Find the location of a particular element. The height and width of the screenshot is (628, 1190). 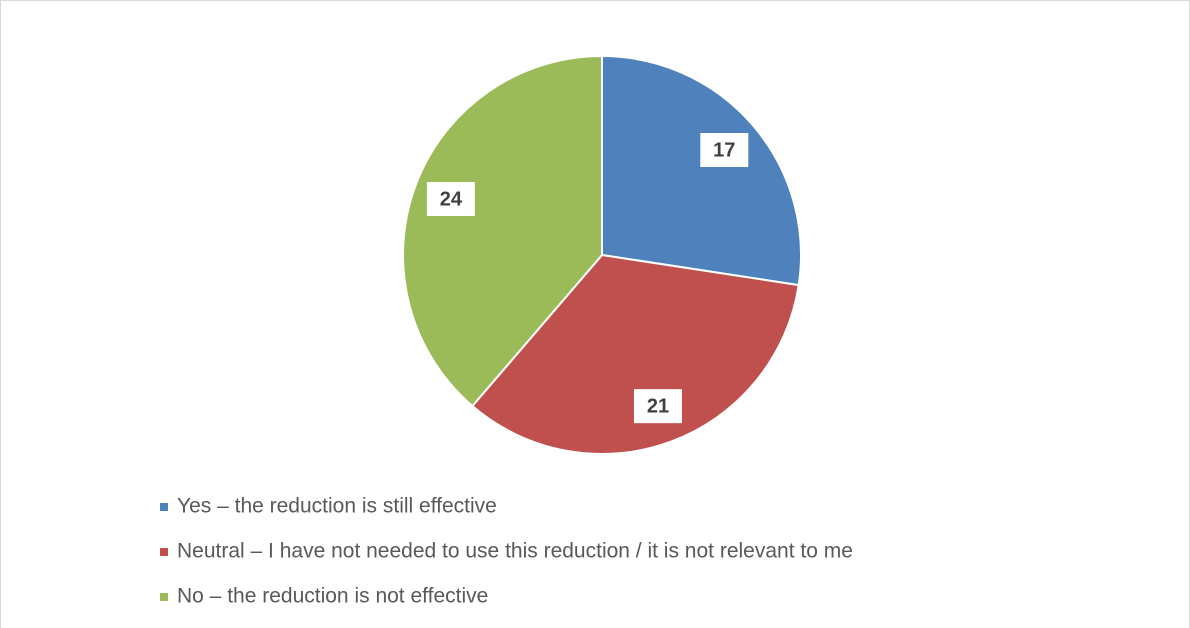

data-label: 21 is located at coordinates (658, 406).